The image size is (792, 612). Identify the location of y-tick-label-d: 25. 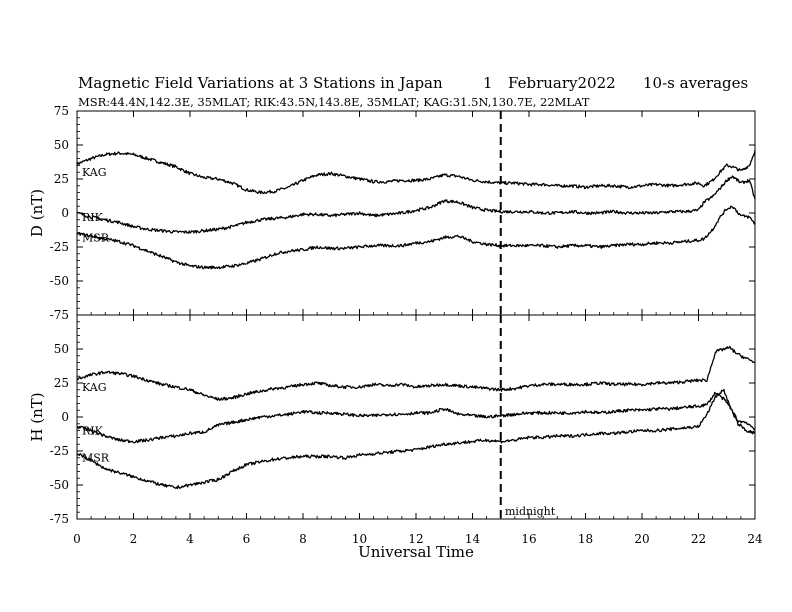
(61, 179).